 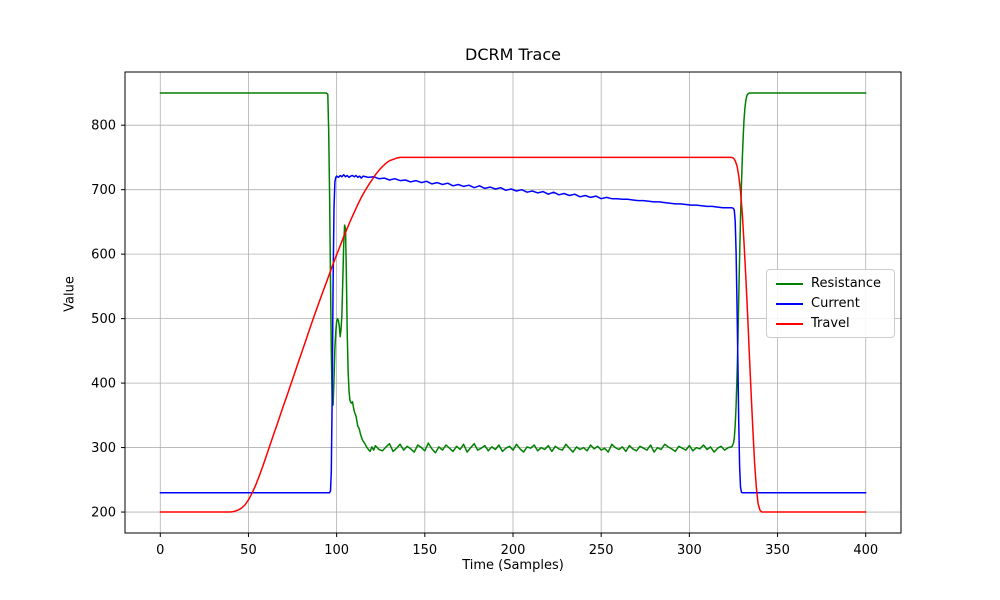 I want to click on legend-entry-current: Current, so click(x=833, y=303).